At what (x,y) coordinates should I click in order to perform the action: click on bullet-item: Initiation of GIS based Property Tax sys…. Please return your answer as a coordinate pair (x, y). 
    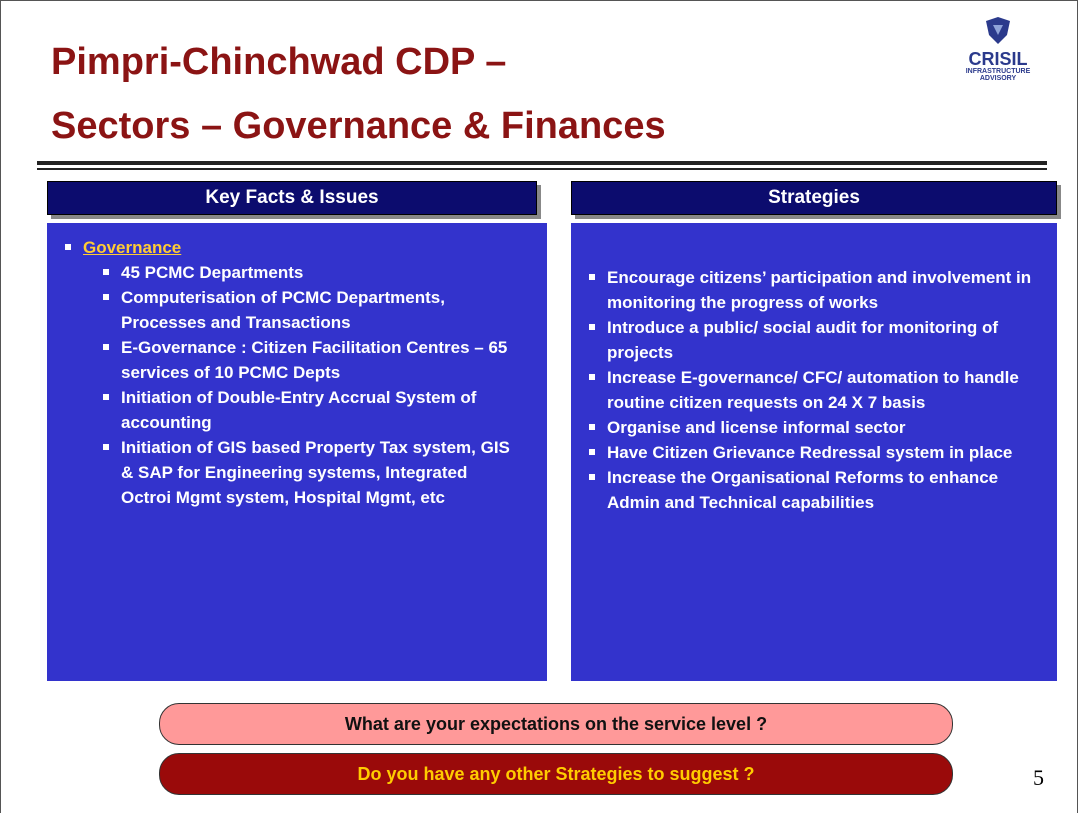
    Looking at the image, I should click on (306, 472).